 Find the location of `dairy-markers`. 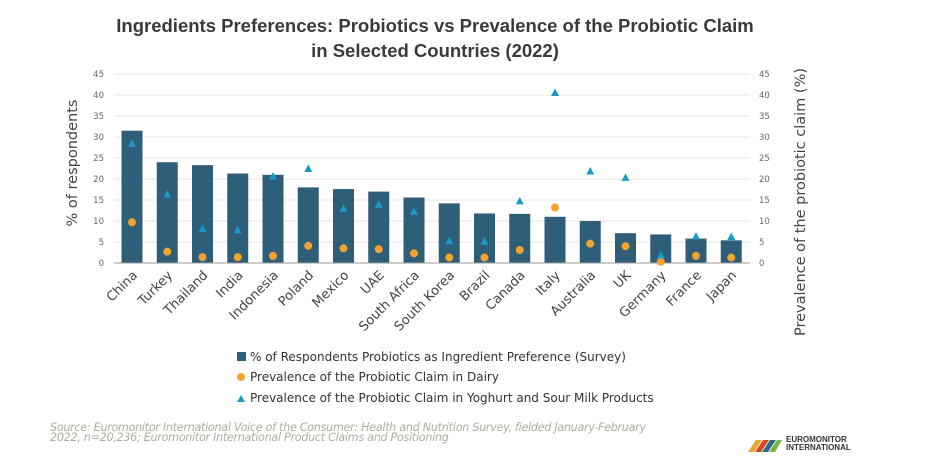

dairy-markers is located at coordinates (432, 234).